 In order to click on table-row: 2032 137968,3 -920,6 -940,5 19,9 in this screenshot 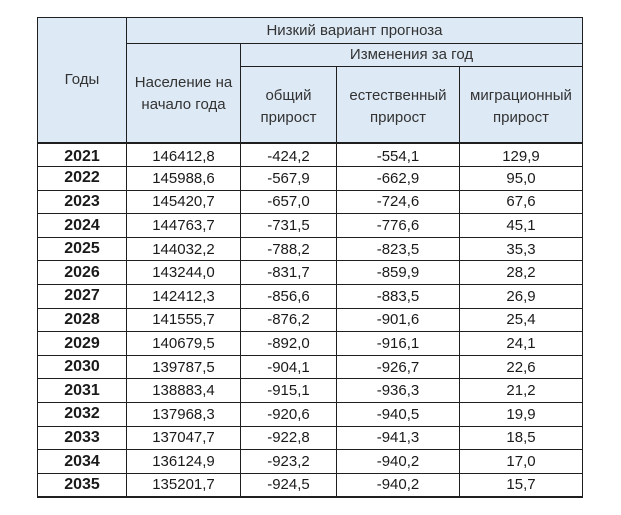, I will do `click(310, 414)`.